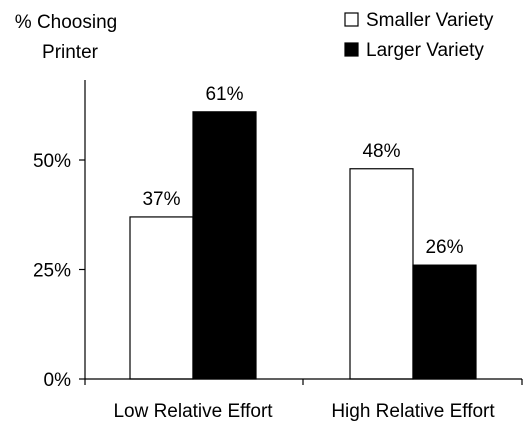 Image resolution: width=525 pixels, height=426 pixels. Describe the element at coordinates (161, 199) in the screenshot. I see `data-label-smaller-variety-low-relative-effort: 37%` at that location.